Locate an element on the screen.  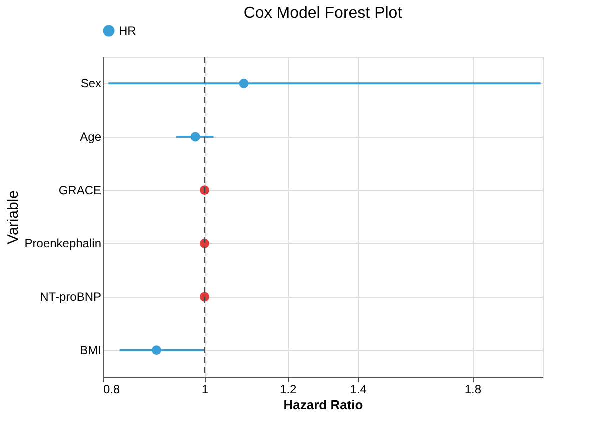
legend-label: HR is located at coordinates (128, 31).